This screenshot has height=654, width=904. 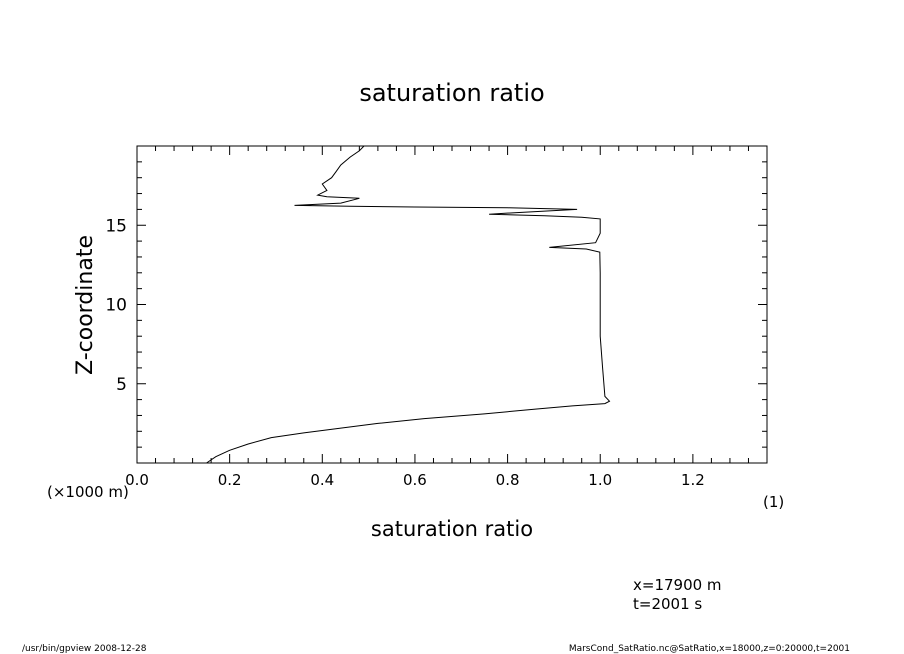 What do you see at coordinates (600, 480) in the screenshot?
I see `x-tick-label: 1.0` at bounding box center [600, 480].